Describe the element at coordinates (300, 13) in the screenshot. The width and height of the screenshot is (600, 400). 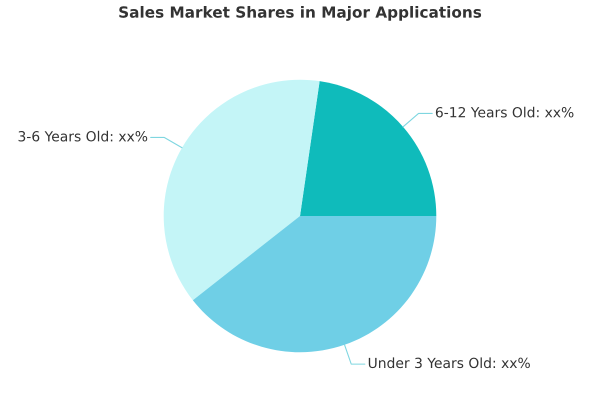
I see `chart-title: Sales Market Shares in Major Applications` at that location.